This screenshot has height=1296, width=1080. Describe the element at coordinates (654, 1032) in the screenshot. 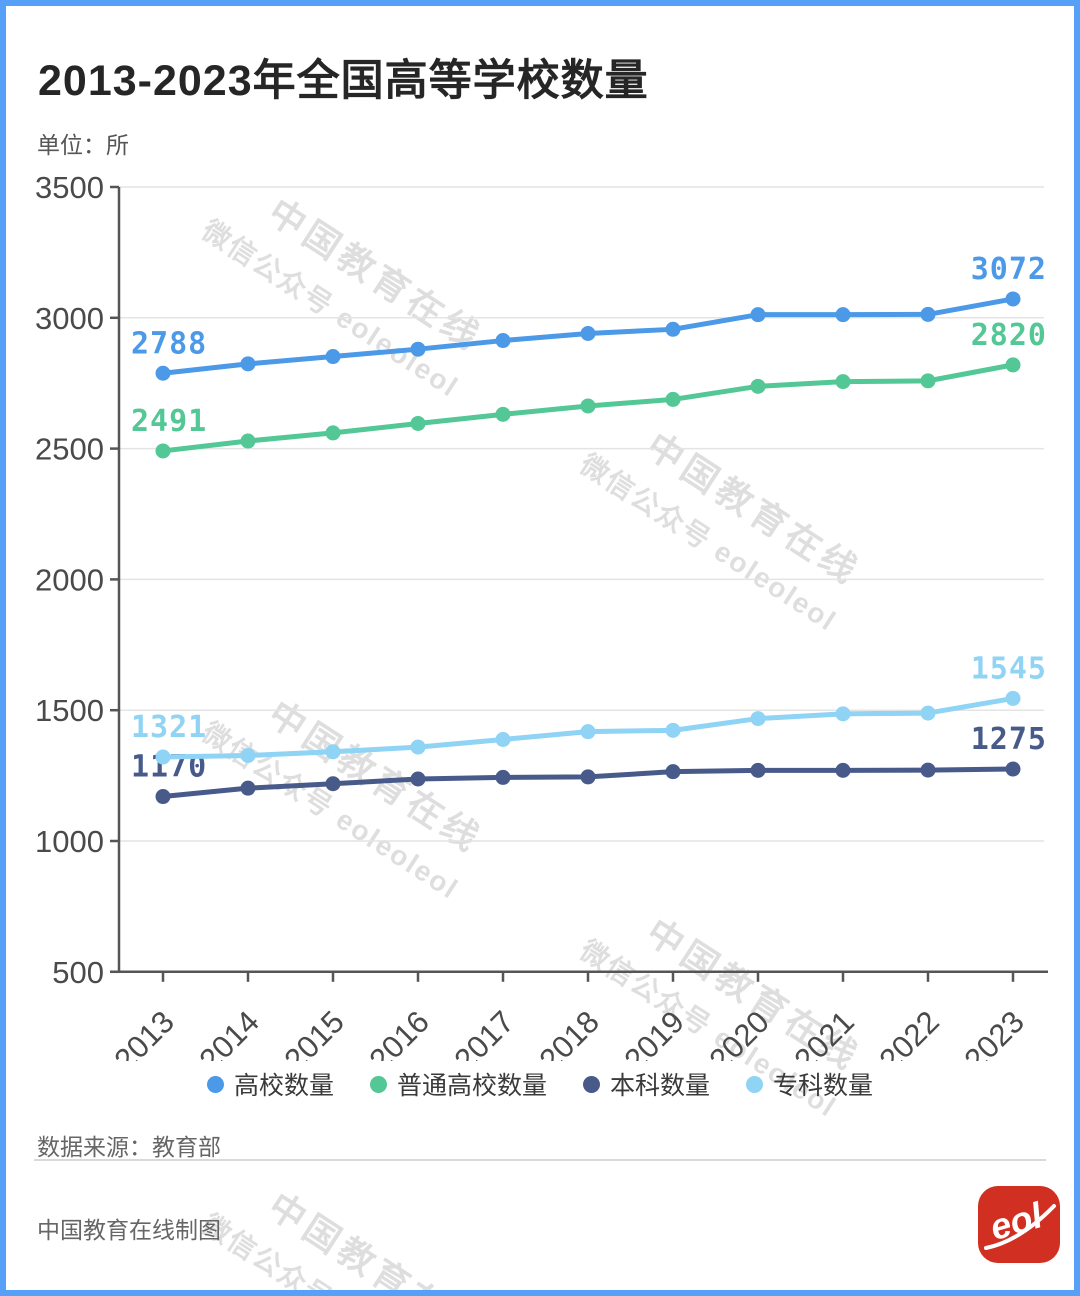

I see `x-tick-label: 2019` at that location.